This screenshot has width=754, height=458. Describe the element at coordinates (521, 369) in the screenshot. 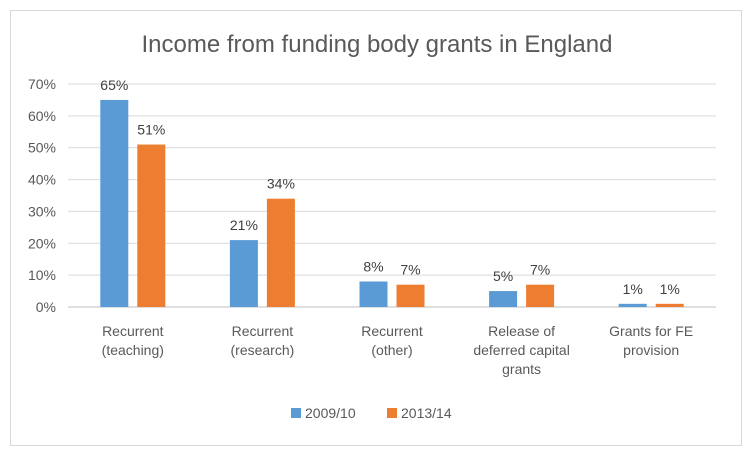

I see `category-label: grants` at that location.